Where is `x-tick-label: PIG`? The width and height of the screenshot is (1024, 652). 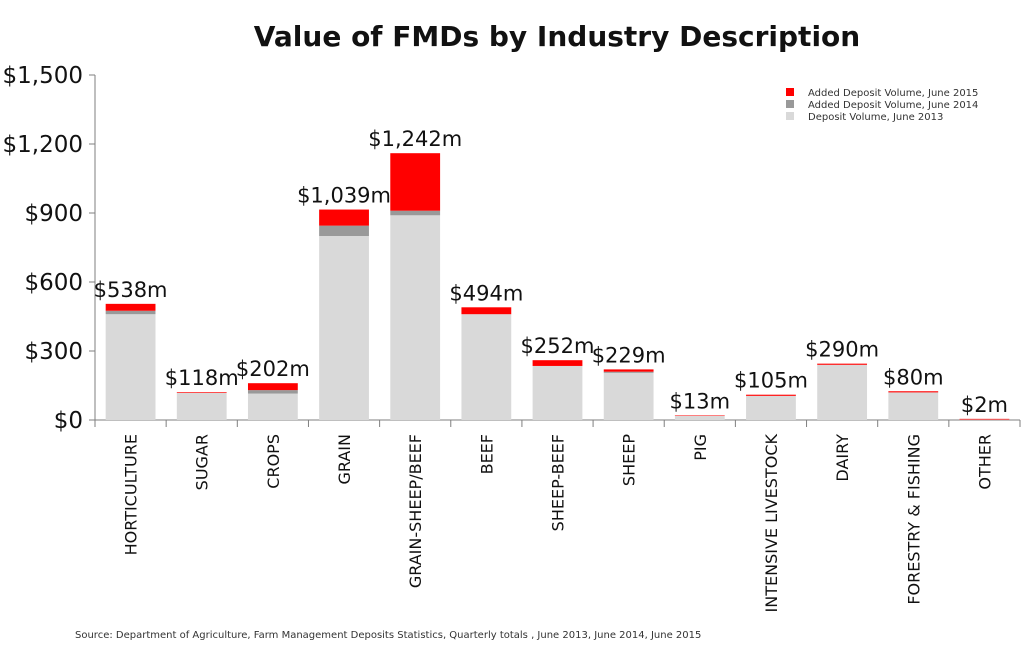
x-tick-label: PIG is located at coordinates (700, 447).